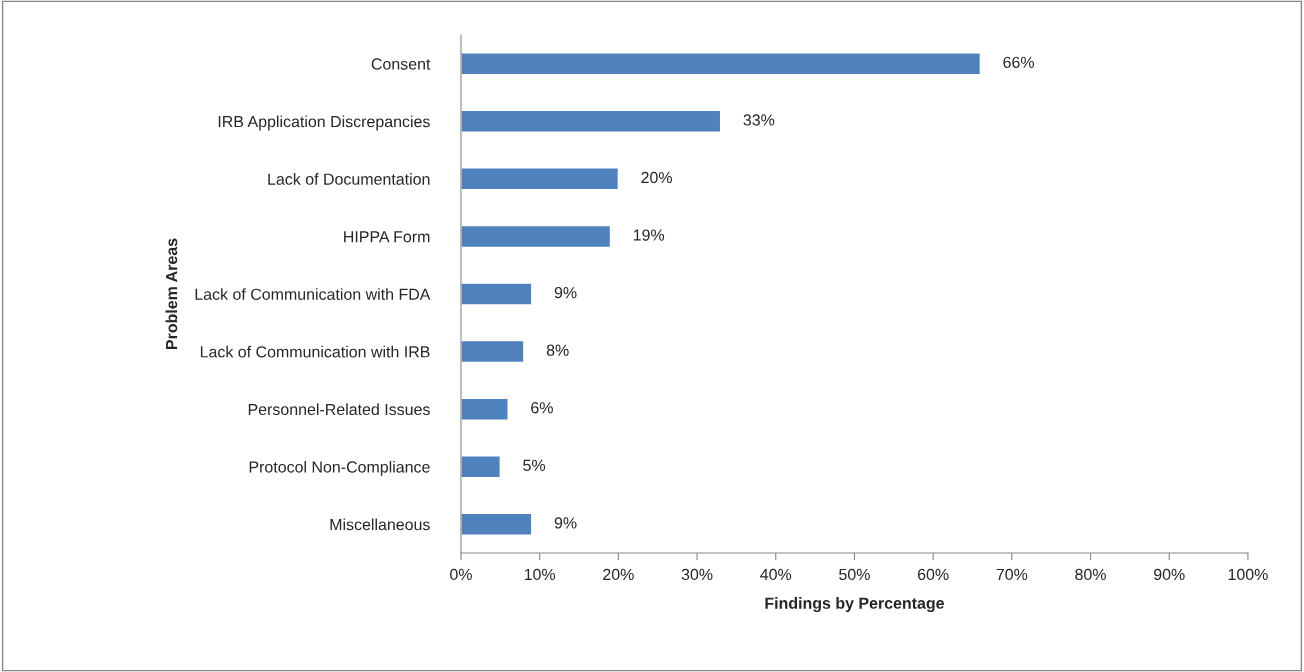 The width and height of the screenshot is (1304, 672). I want to click on y-tick-label: Lack of Communication with FDA, so click(313, 294).